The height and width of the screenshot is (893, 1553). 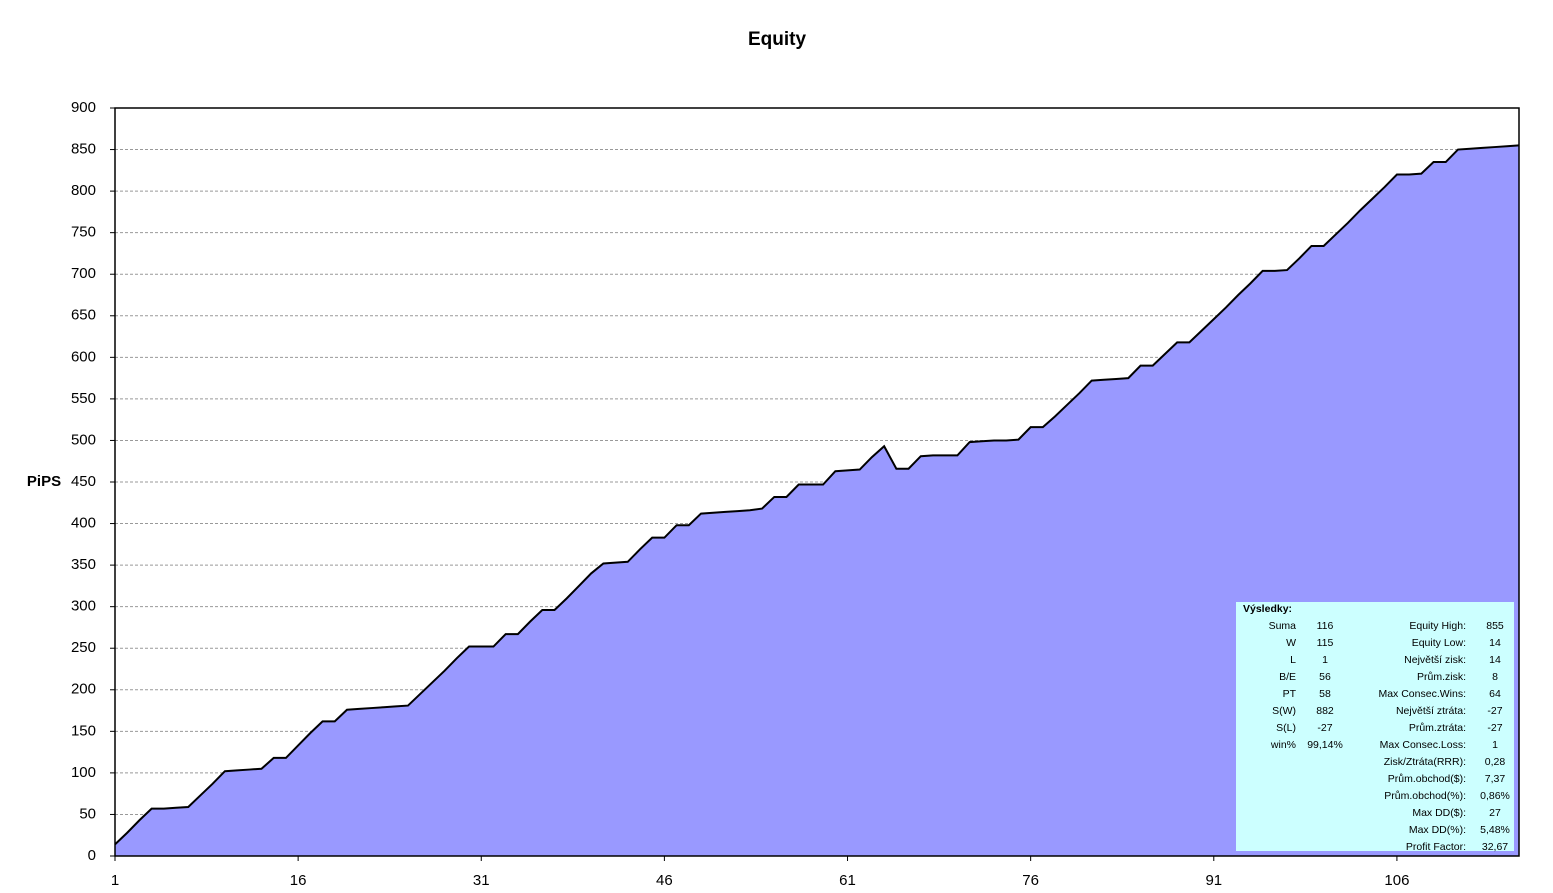 I want to click on stat-label: Prům.ztráta:, so click(x=1437, y=728).